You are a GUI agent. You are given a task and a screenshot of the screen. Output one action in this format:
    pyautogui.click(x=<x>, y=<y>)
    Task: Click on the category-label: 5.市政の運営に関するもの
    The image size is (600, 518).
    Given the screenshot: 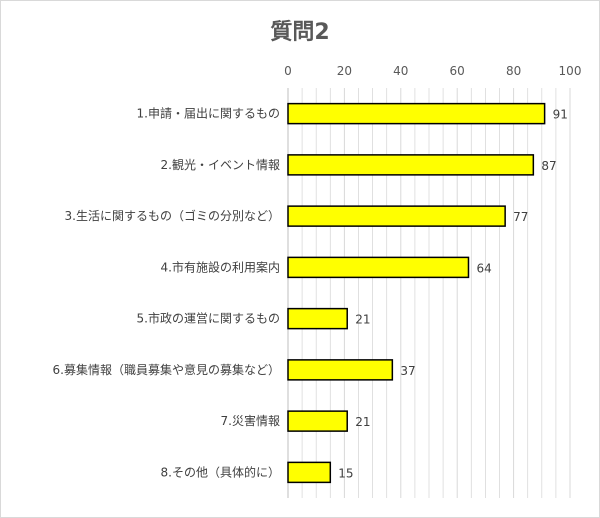 What is the action you would take?
    pyautogui.click(x=208, y=318)
    